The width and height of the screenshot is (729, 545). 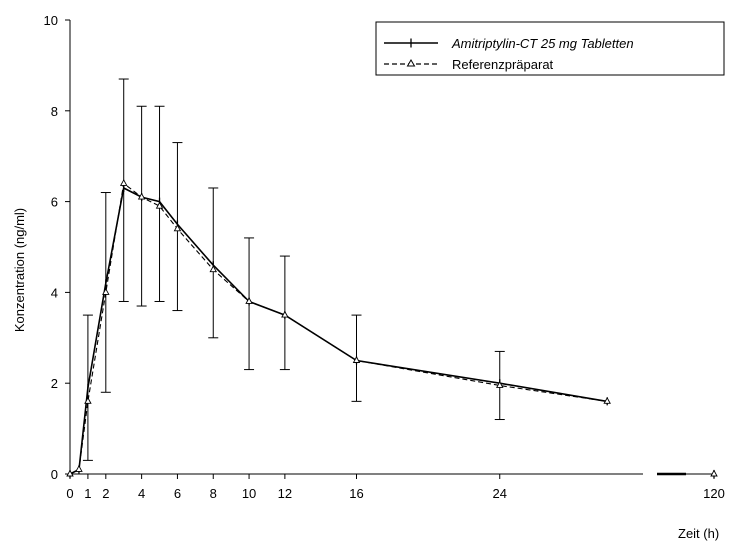 I want to click on x-tick-label: 2, so click(x=105, y=493).